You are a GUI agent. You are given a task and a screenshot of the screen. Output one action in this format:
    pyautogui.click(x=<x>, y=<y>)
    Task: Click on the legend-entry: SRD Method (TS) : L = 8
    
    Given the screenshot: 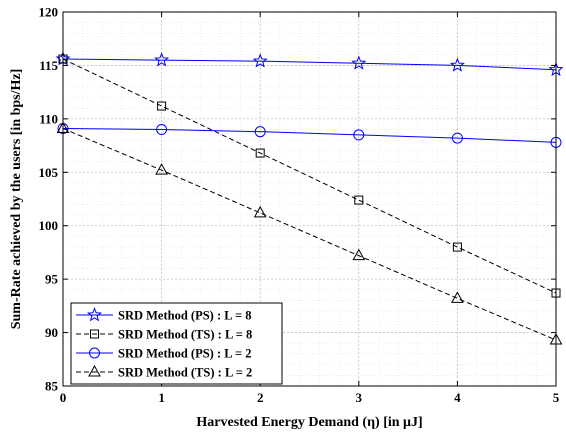 What is the action you would take?
    pyautogui.click(x=164, y=335)
    